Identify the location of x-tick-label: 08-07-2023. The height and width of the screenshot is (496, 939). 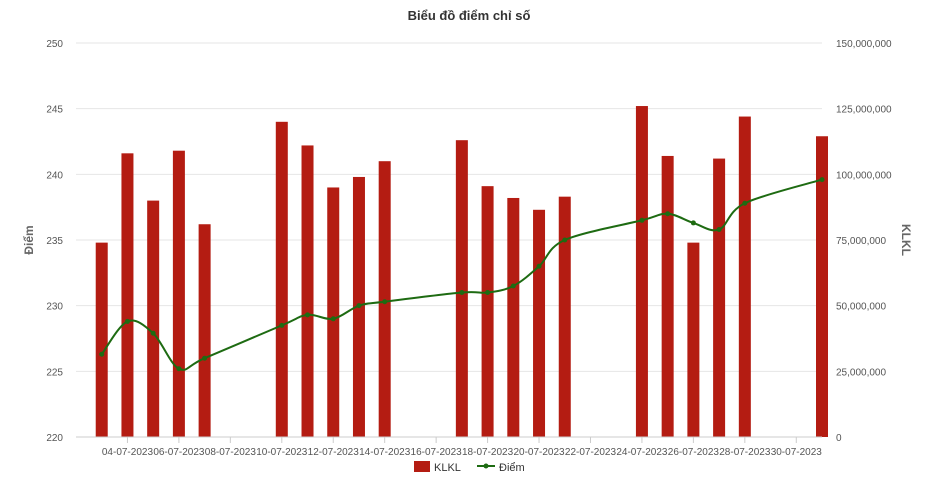
(231, 452).